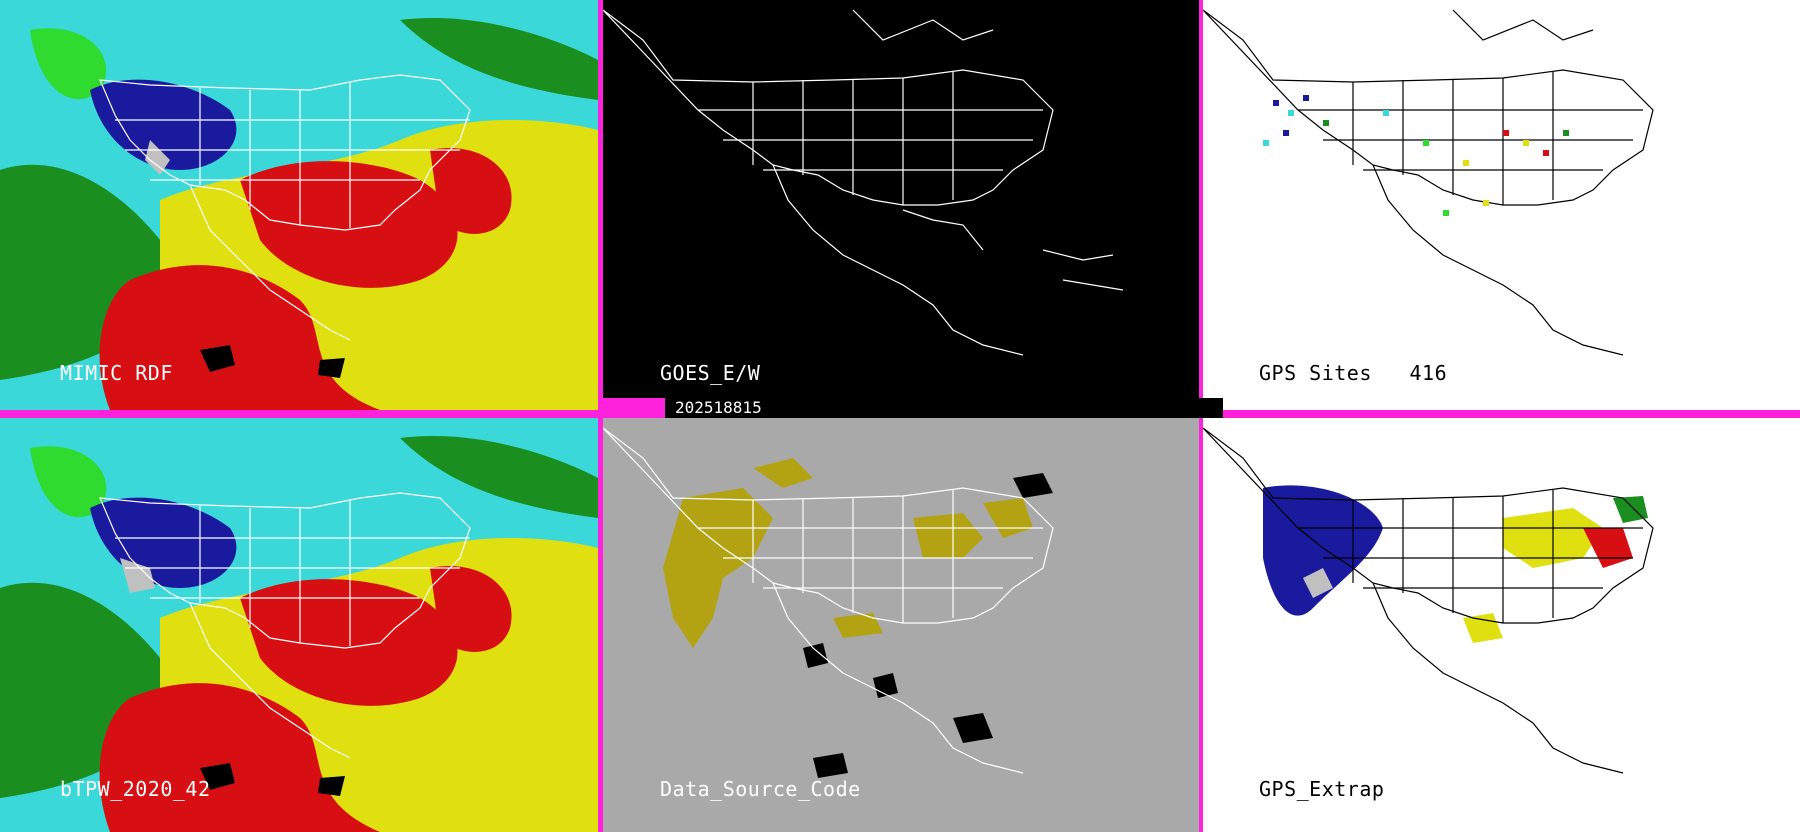  What do you see at coordinates (135, 789) in the screenshot?
I see `panel-label: bTPW_2020_42` at bounding box center [135, 789].